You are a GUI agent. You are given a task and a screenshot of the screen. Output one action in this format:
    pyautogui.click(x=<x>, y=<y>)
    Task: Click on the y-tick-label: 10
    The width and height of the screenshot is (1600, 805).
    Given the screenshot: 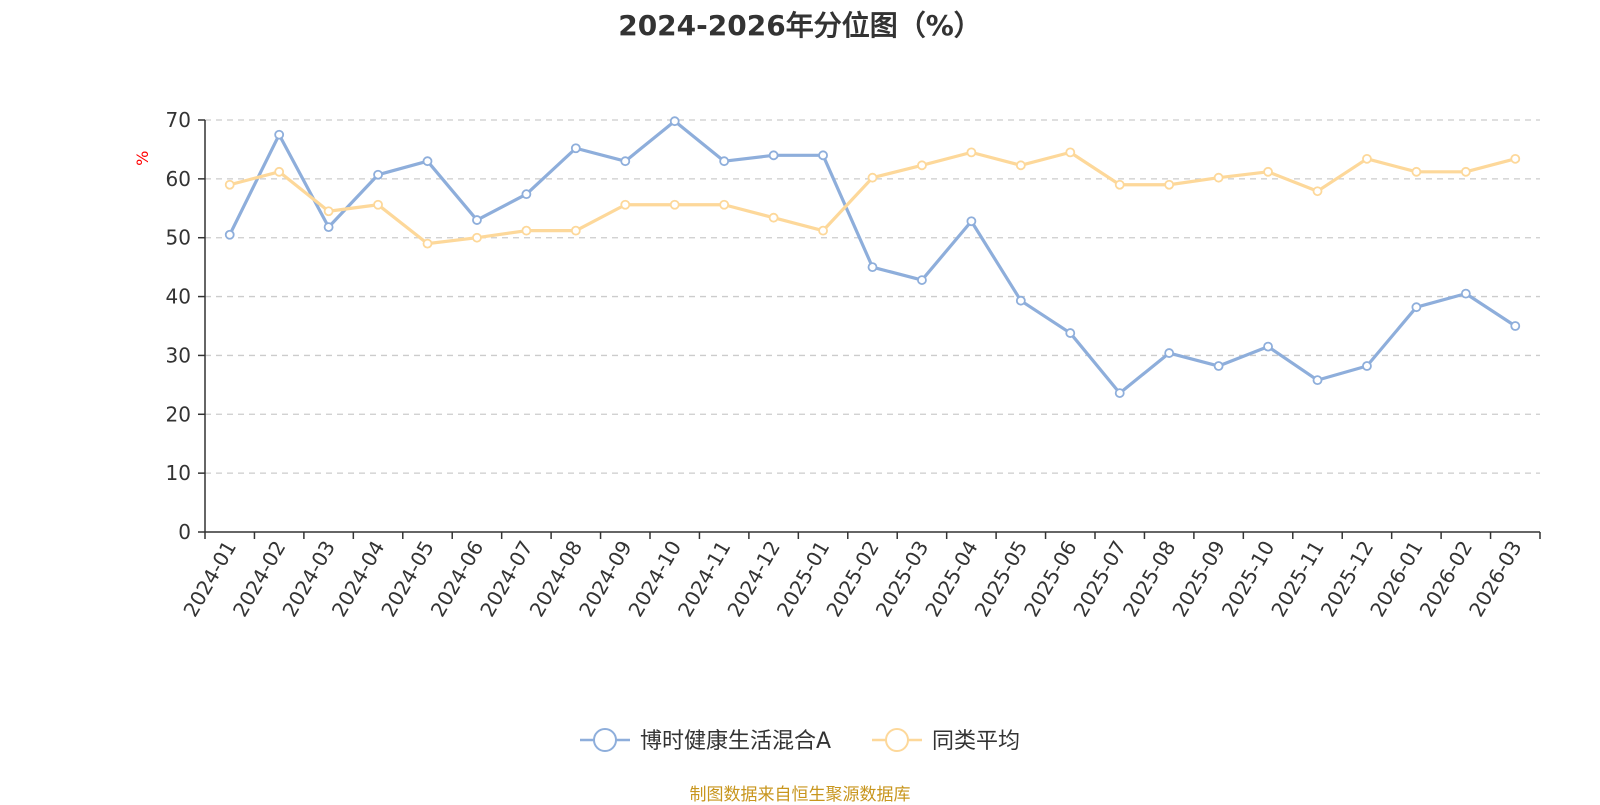 What is the action you would take?
    pyautogui.click(x=178, y=473)
    